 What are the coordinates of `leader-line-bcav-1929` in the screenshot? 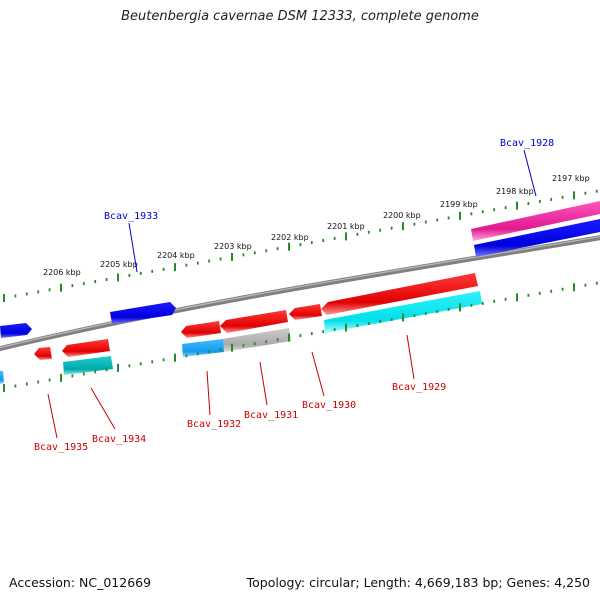 It's located at (410, 357).